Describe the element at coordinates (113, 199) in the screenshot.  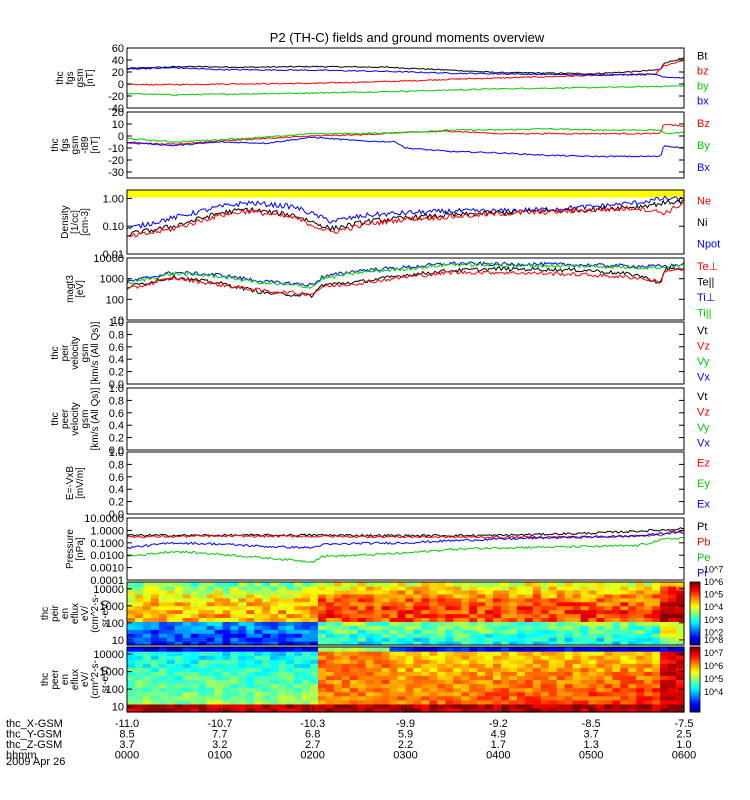
I see `y-tick-label: 1.00` at that location.